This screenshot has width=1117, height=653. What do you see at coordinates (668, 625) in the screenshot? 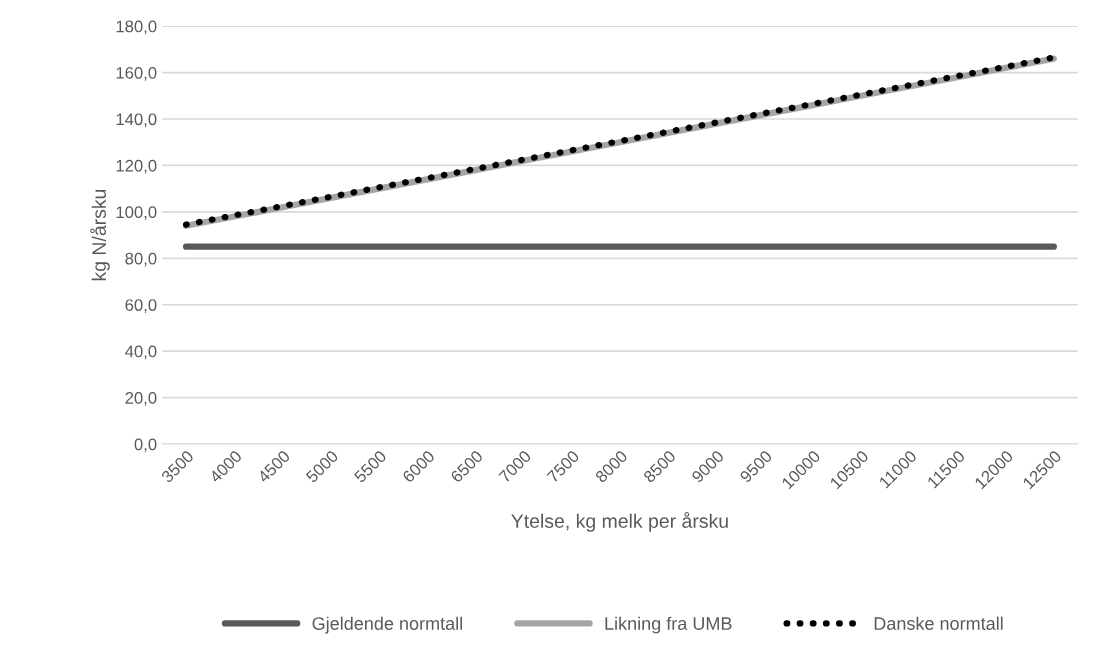
I see `legend-label: Likning fra UMB` at bounding box center [668, 625].